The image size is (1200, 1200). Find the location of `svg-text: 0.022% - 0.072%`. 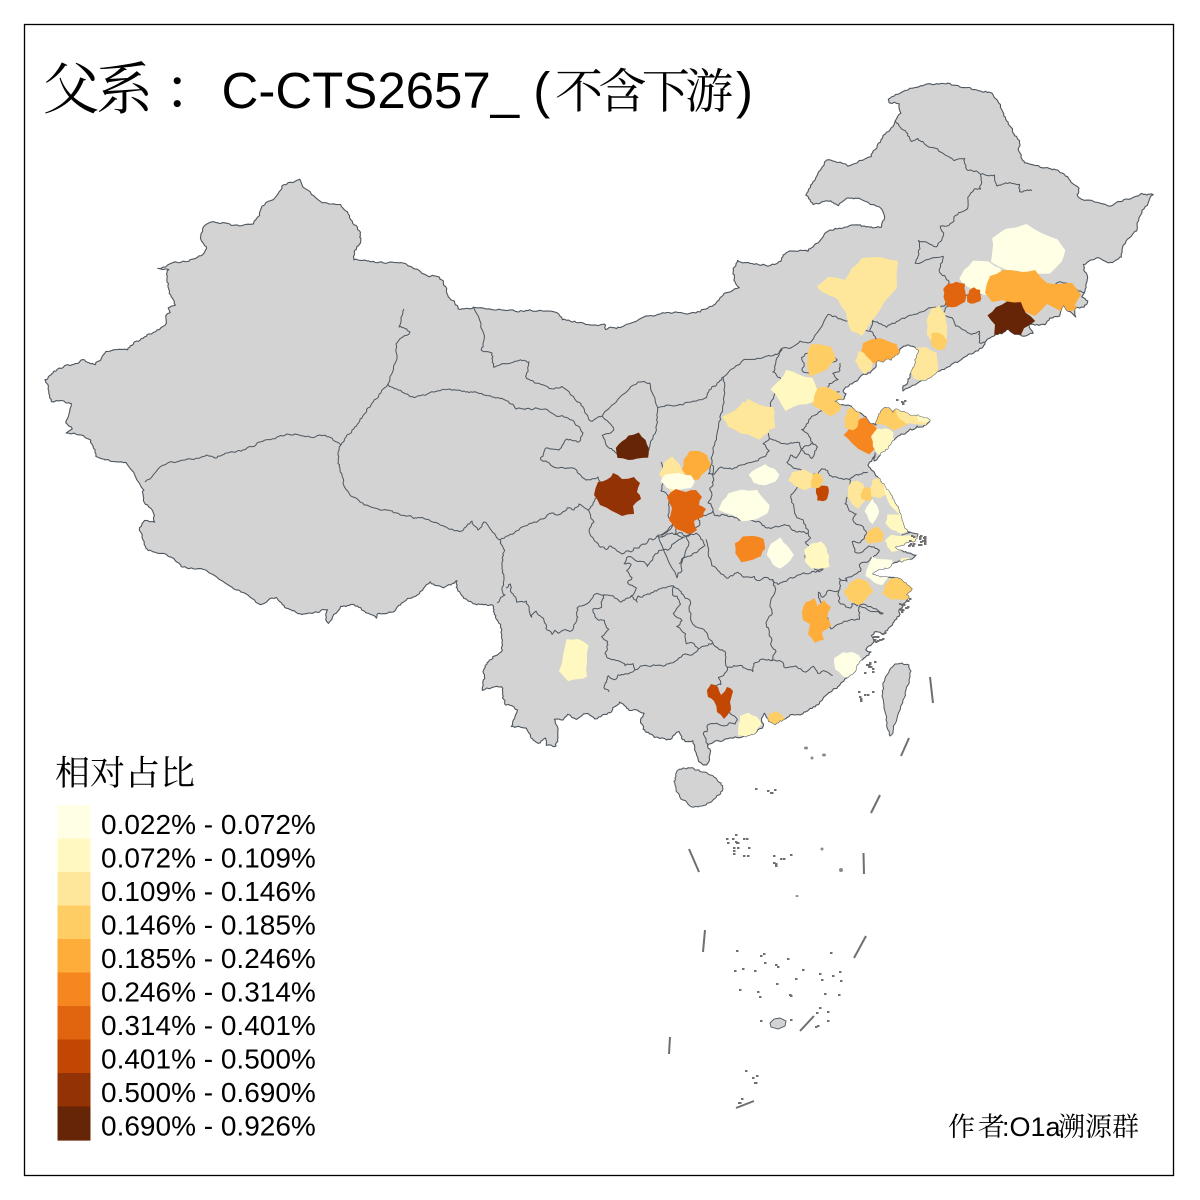

svg-text: 0.022% - 0.072% is located at coordinates (208, 824).